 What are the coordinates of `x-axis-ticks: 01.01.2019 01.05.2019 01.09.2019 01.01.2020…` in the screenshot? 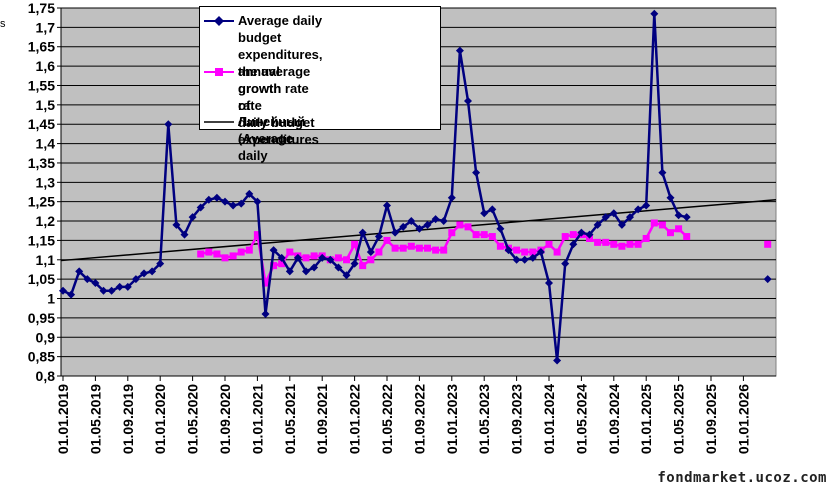 It's located at (403, 415).